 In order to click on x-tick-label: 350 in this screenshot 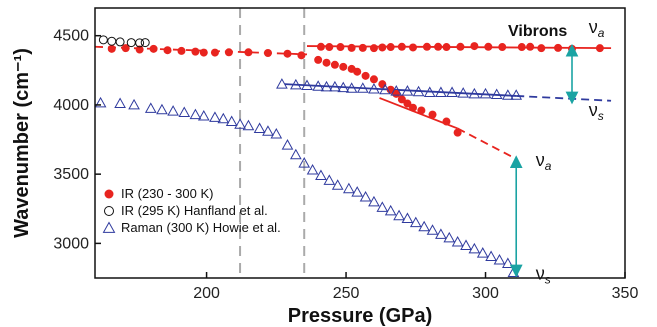, I will do `click(625, 293)`.